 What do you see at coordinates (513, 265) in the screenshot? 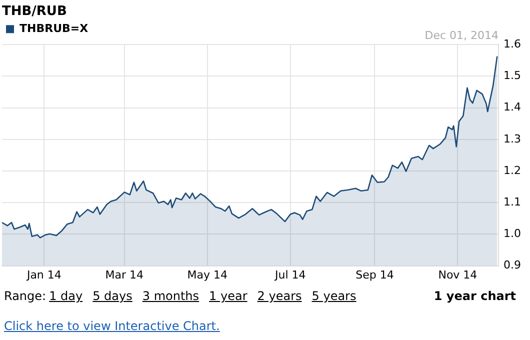
I see `y-tick-label: 0.9` at bounding box center [513, 265].